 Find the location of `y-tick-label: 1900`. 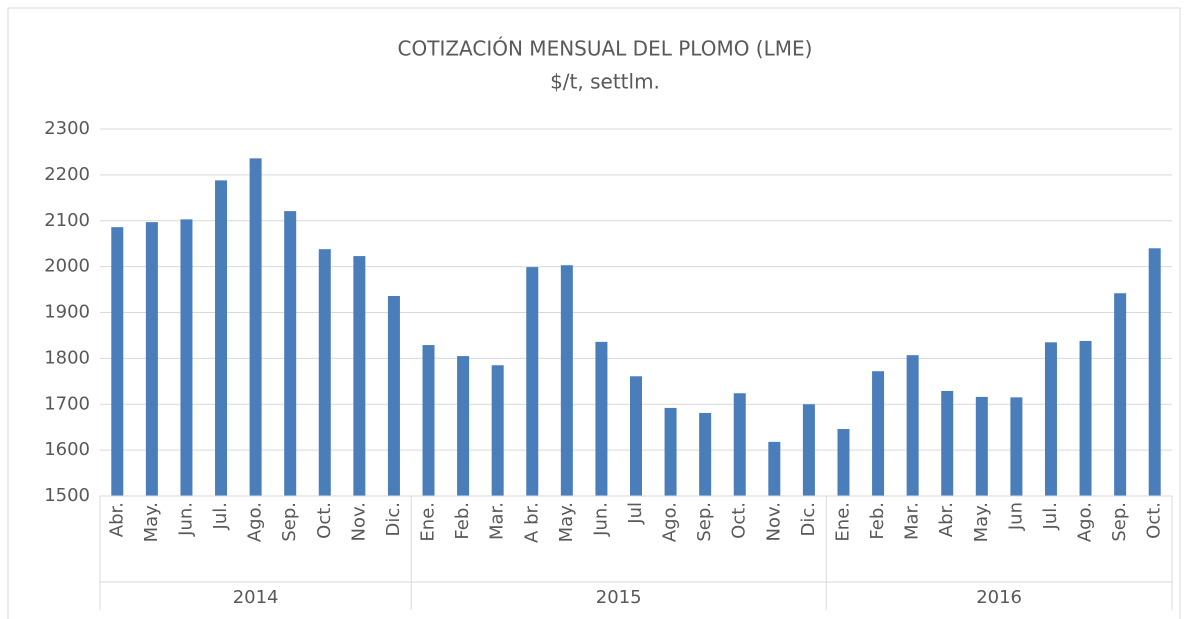

y-tick-label: 1900 is located at coordinates (67, 312).